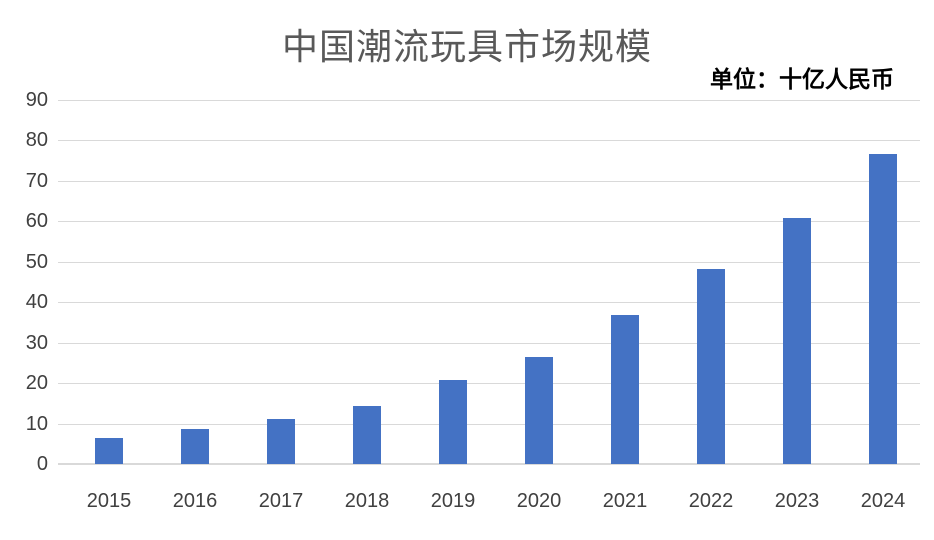 The height and width of the screenshot is (540, 934). I want to click on bar-2024, so click(883, 309).